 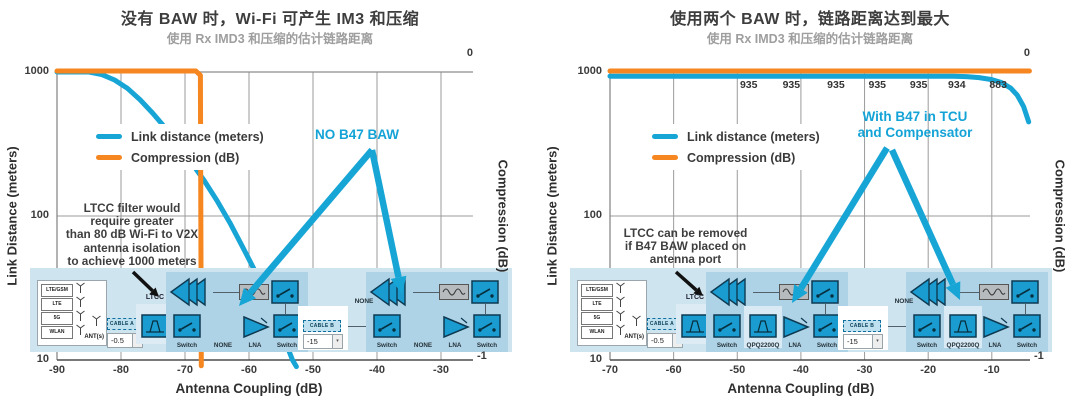 I want to click on y-axis-label: Link Distance (meters), so click(x=552, y=216).